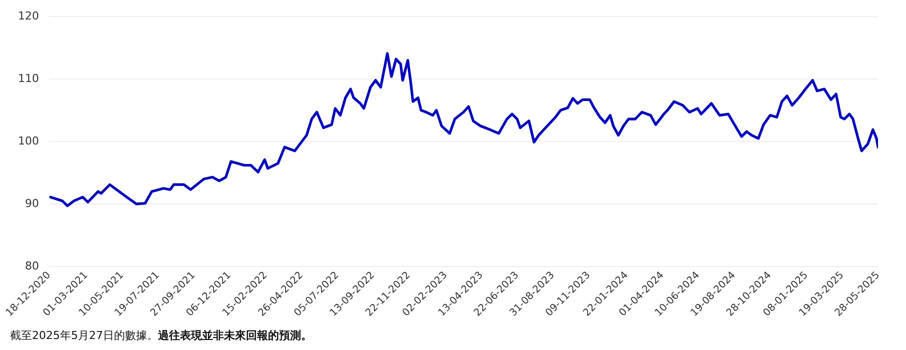 The width and height of the screenshot is (906, 350). Describe the element at coordinates (84, 335) in the screenshot. I see `text: 截至2025年5月27日的數據。` at that location.